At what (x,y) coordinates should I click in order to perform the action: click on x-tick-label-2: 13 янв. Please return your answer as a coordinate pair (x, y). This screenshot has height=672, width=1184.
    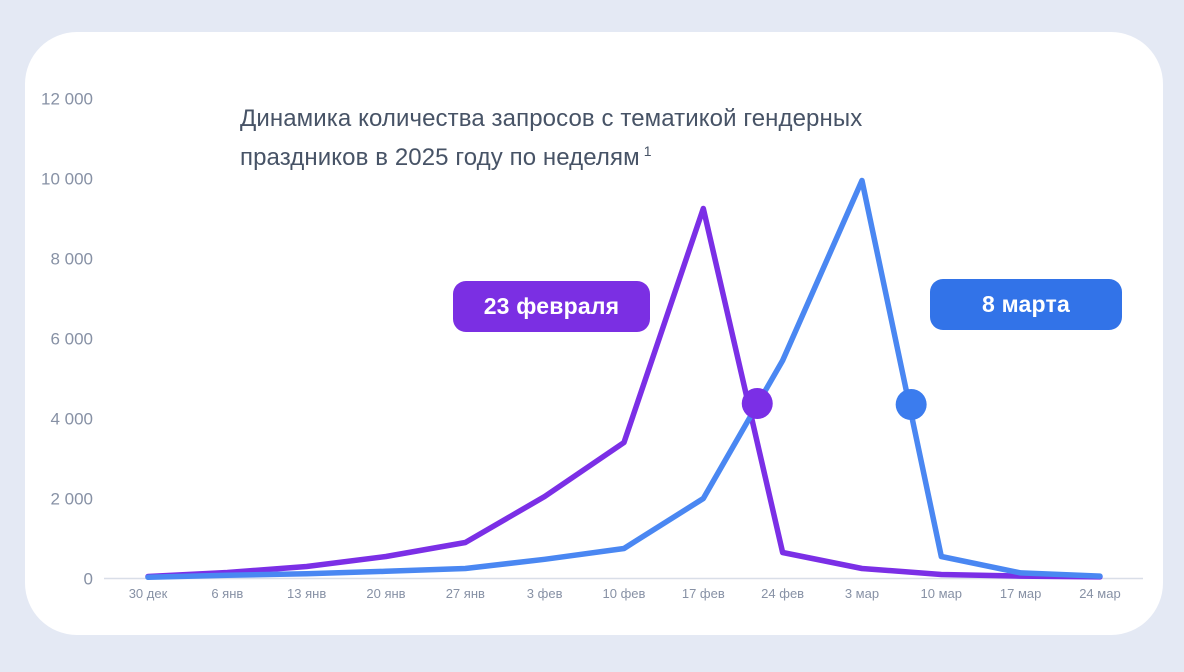
    Looking at the image, I should click on (306, 593).